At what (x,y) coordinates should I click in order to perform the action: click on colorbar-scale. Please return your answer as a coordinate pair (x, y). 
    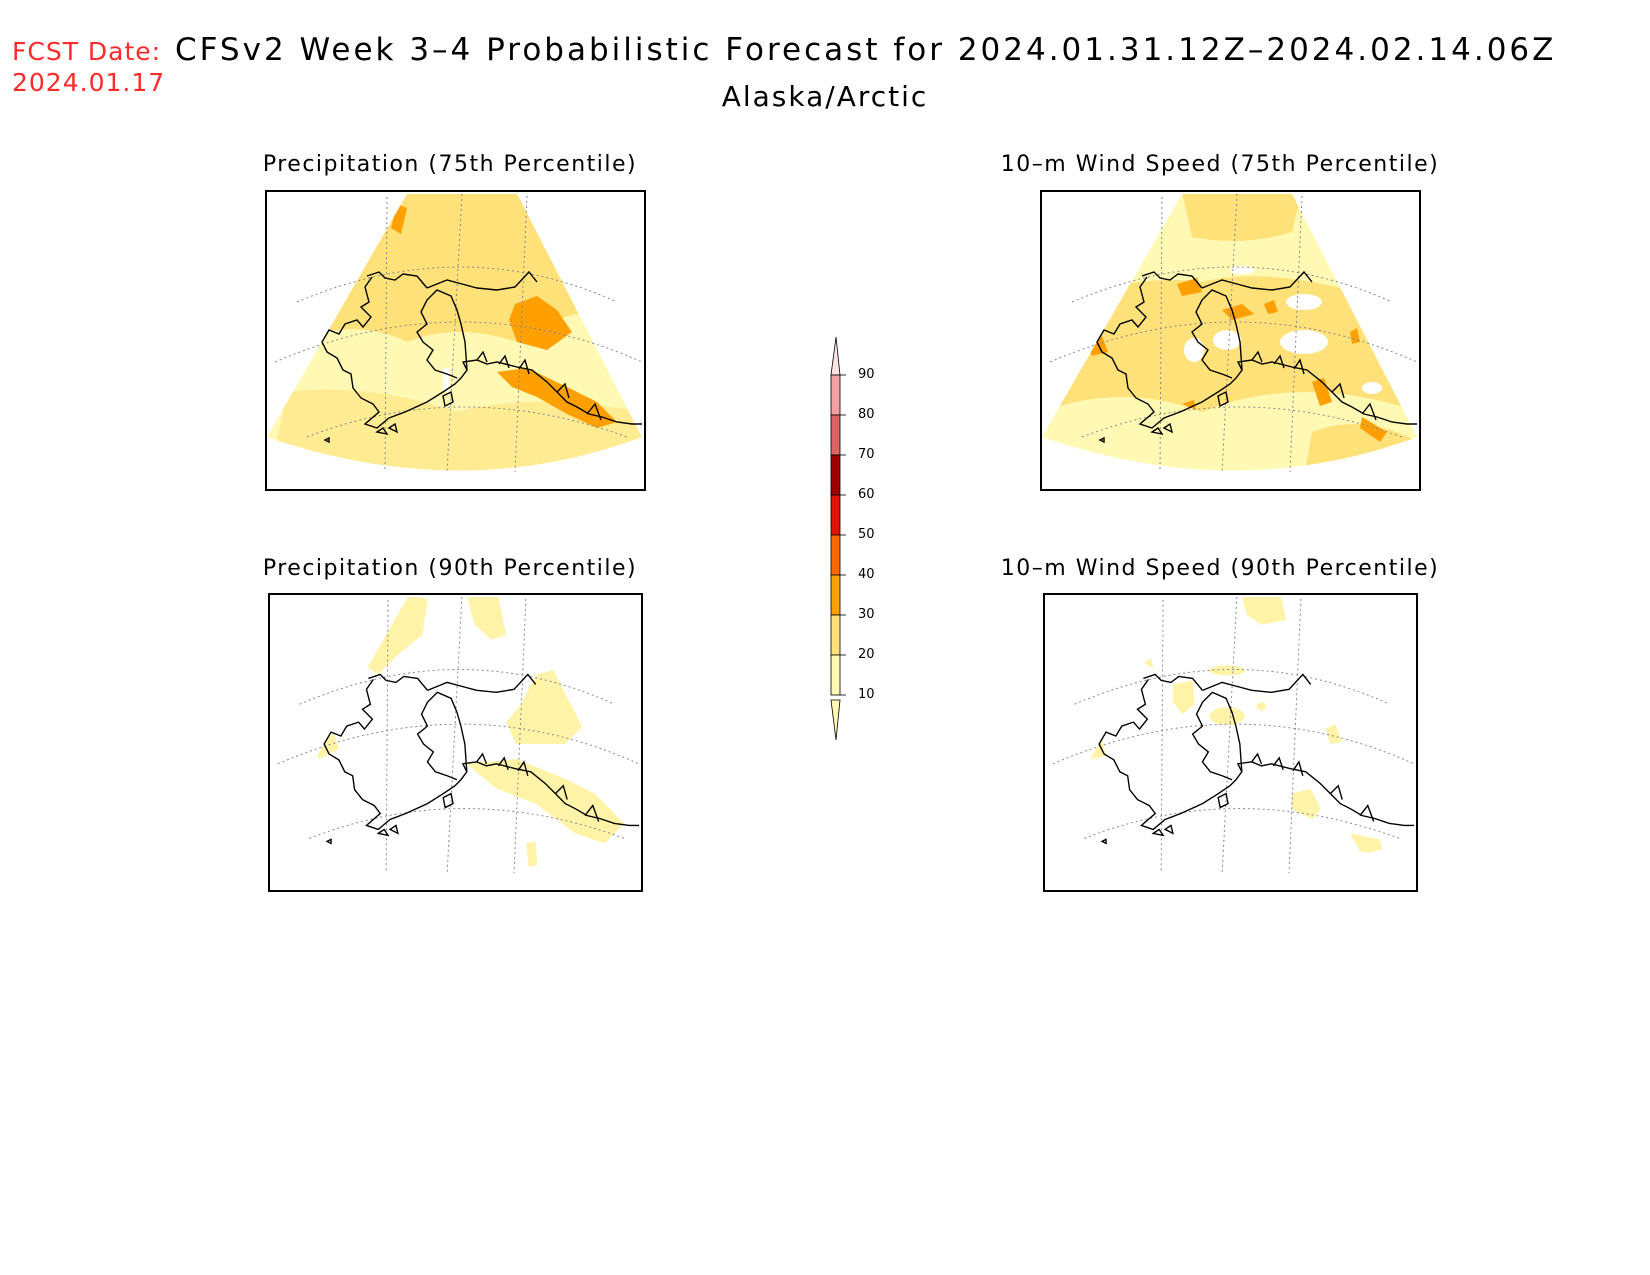
    Looking at the image, I should click on (838, 538).